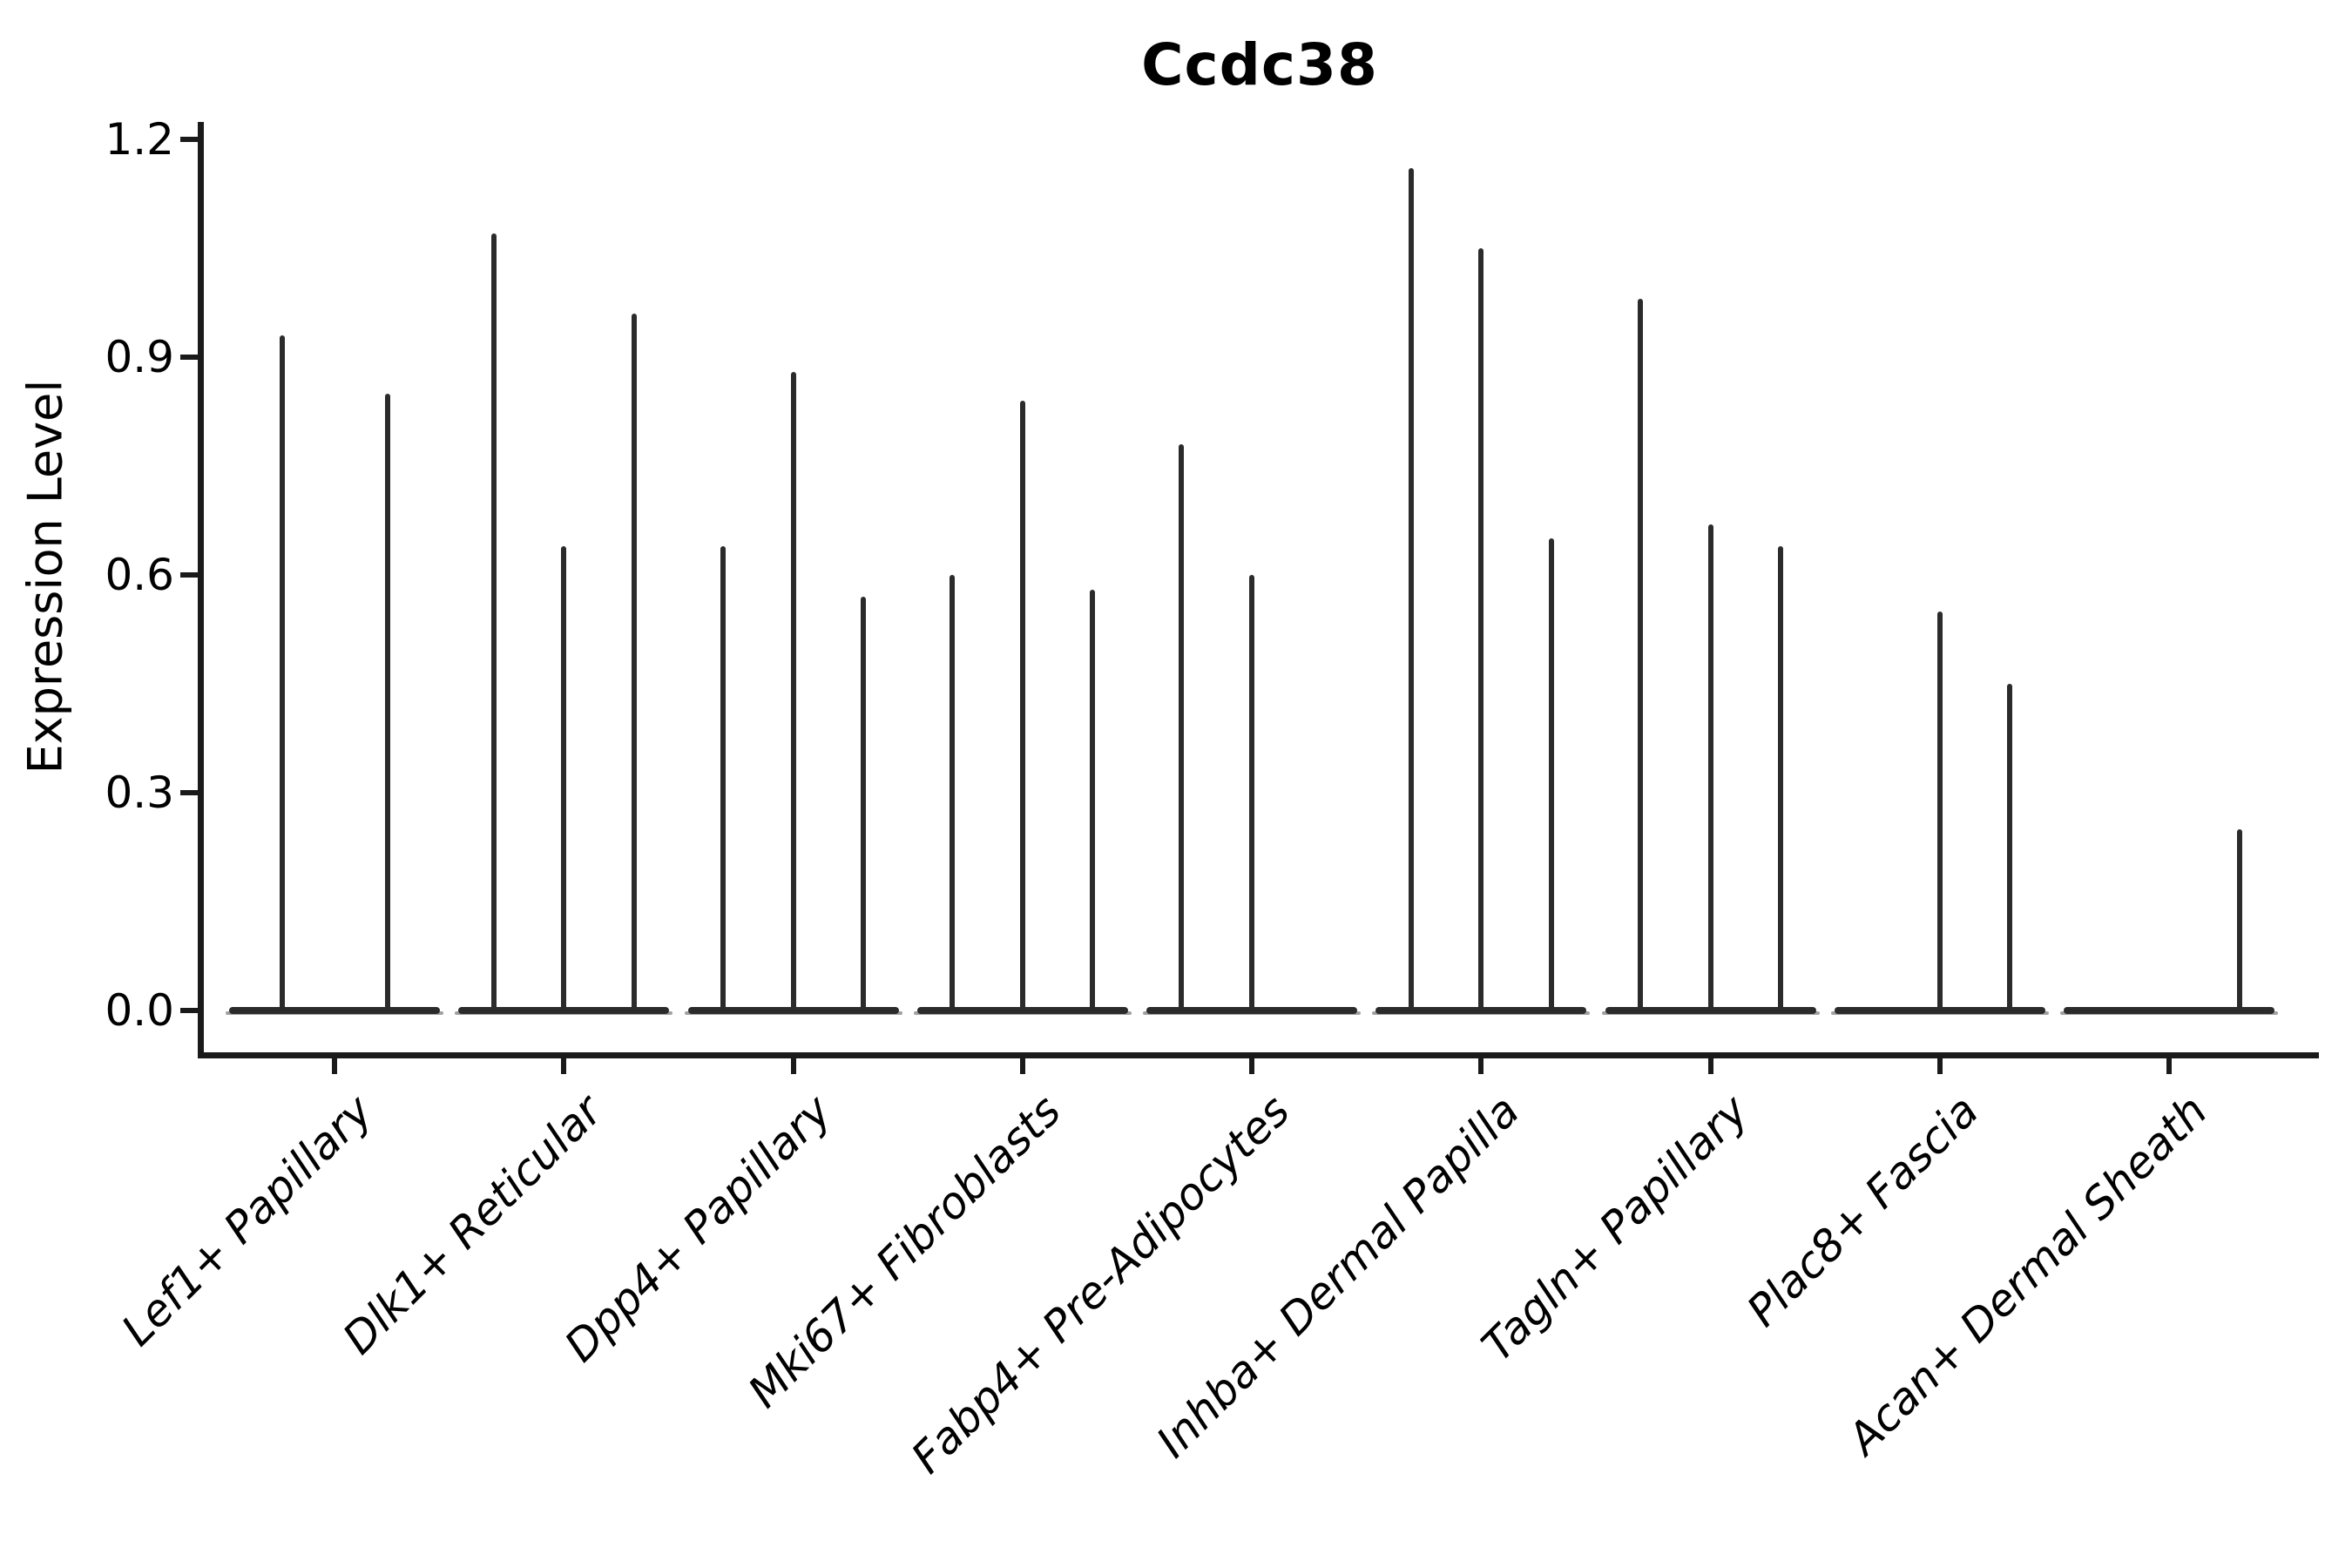 Image resolution: width=2352 pixels, height=1568 pixels. I want to click on x-category-label: Plac8+ Fascia, so click(1862, 1211).